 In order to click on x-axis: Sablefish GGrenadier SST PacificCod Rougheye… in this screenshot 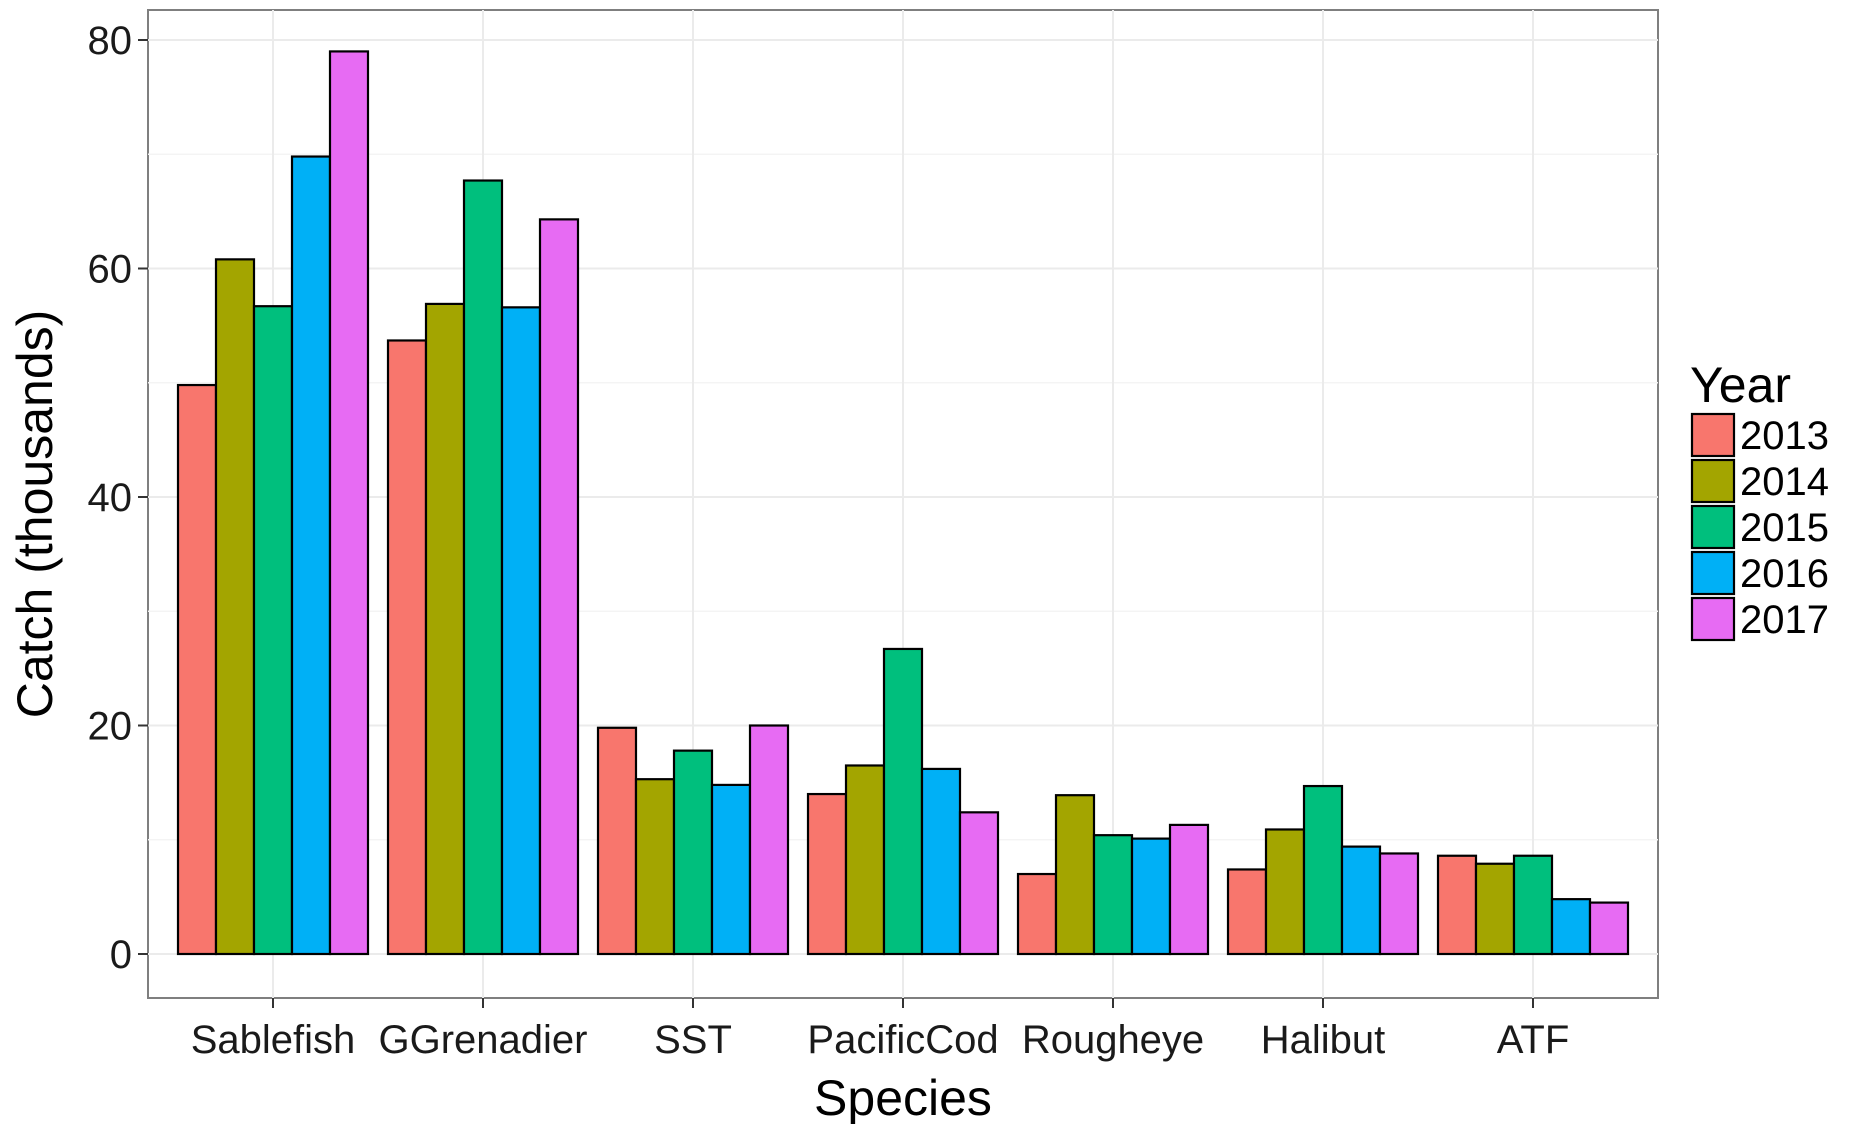, I will do `click(880, 1030)`.